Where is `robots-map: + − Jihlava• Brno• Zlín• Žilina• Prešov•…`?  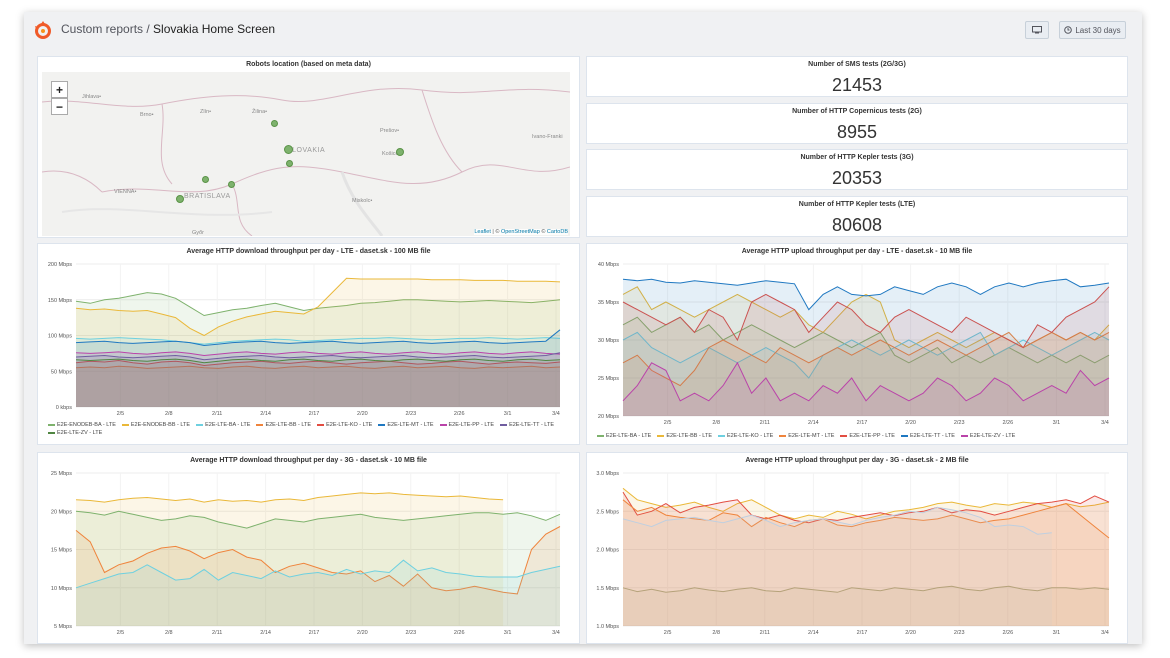 robots-map: + − Jihlava• Brno• Zlín• Žilina• Prešov•… is located at coordinates (306, 154).